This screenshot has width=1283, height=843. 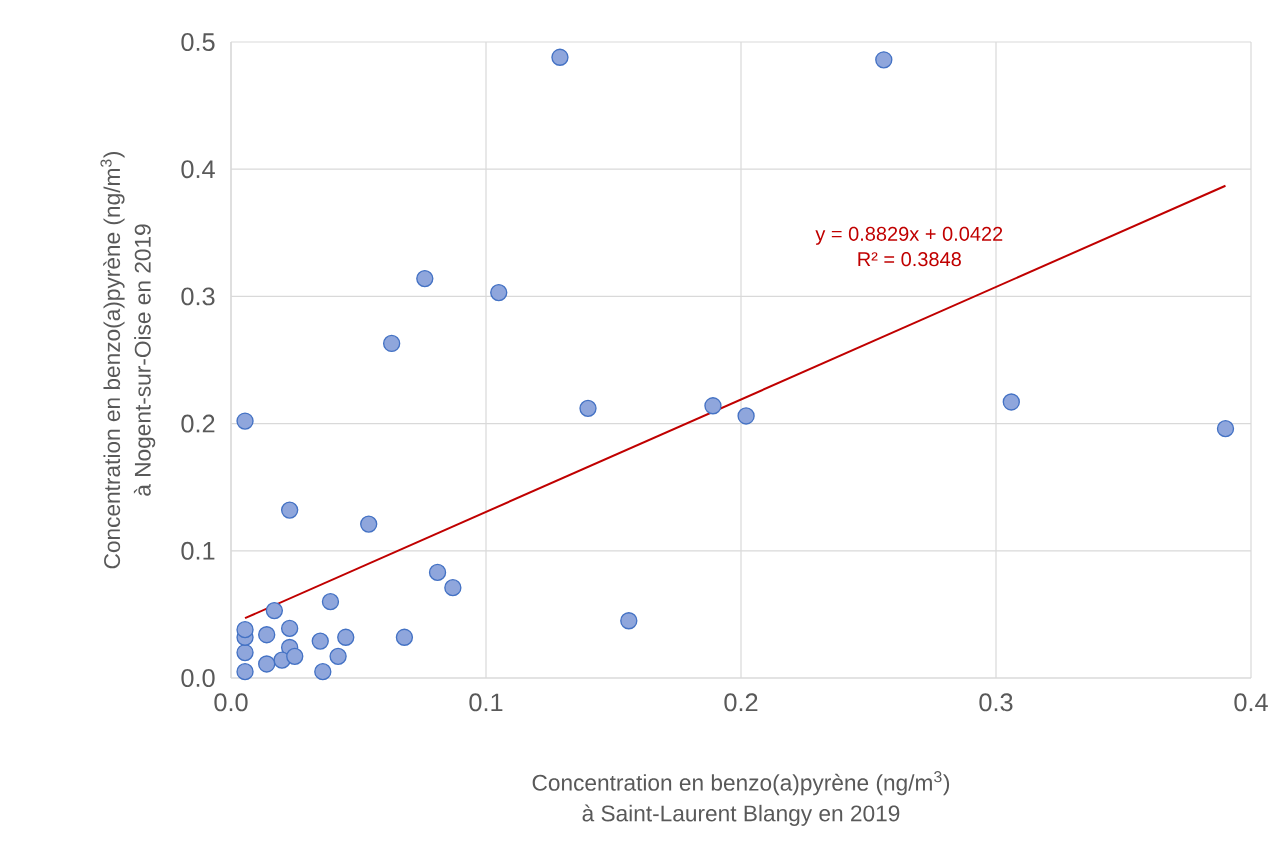 What do you see at coordinates (198, 423) in the screenshot?
I see `y-tick-label: 0.2` at bounding box center [198, 423].